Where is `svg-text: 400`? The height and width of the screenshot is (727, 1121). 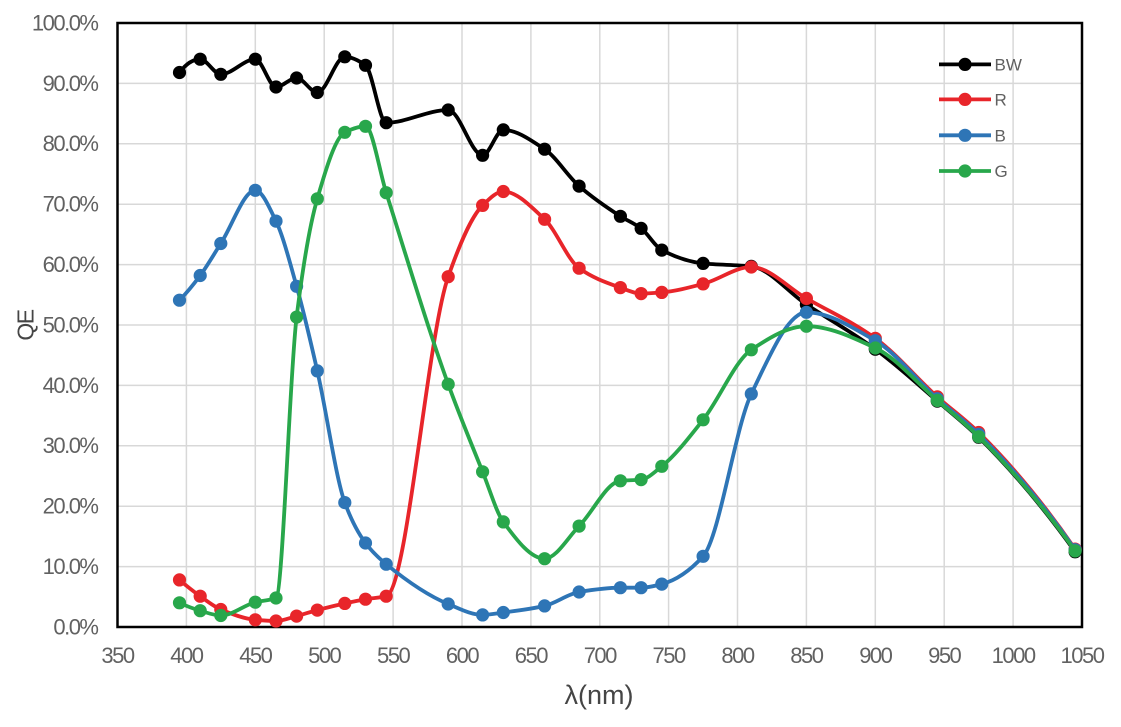 svg-text: 400 is located at coordinates (186, 655).